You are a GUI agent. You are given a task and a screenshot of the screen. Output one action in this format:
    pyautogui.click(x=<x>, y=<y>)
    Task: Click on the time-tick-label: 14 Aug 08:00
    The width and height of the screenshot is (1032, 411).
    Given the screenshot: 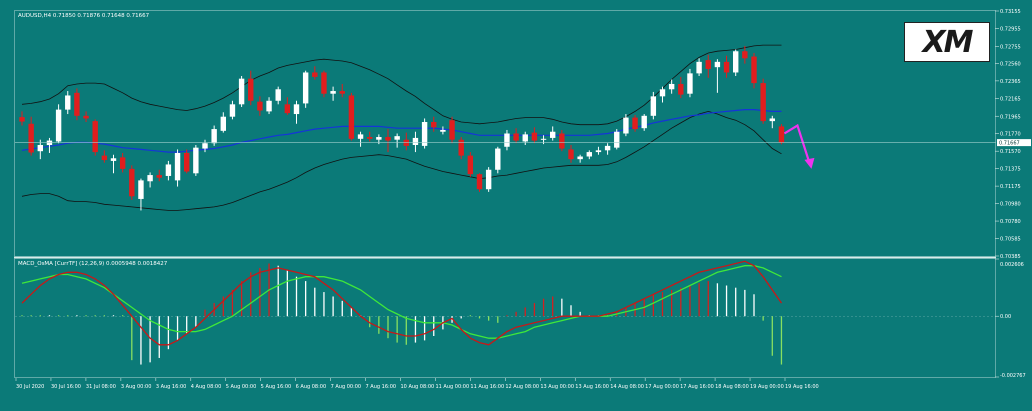 What is the action you would take?
    pyautogui.click(x=627, y=387)
    